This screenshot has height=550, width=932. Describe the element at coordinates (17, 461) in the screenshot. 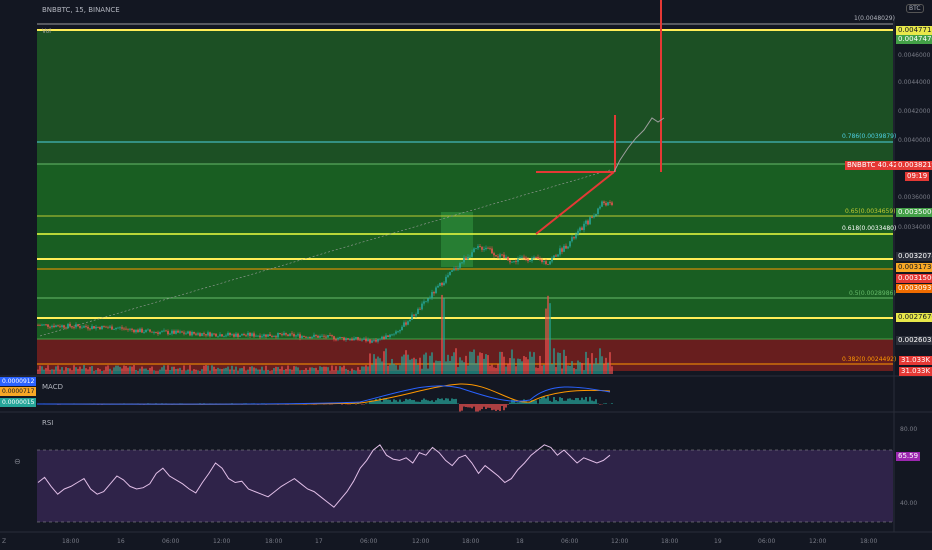

I see `pane-collapse-icon: ⊖` at that location.